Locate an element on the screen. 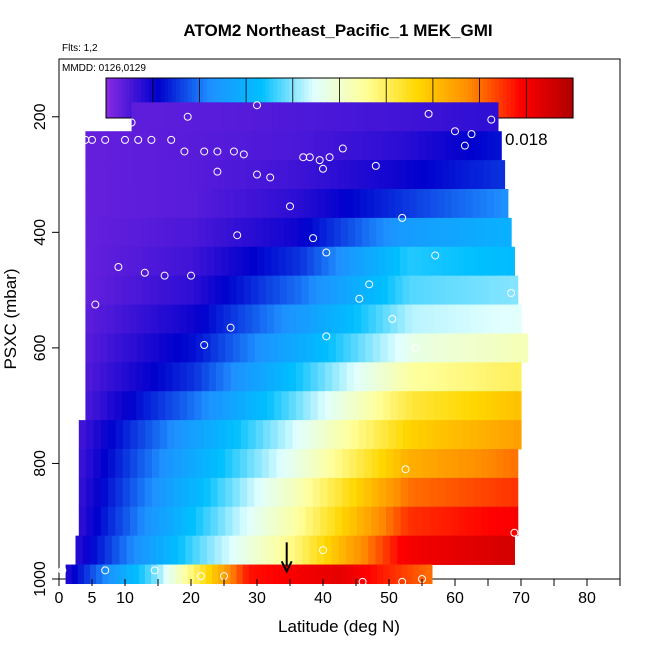 This screenshot has height=650, width=650. y-axis-label: PSXC (mbar) is located at coordinates (10, 318).